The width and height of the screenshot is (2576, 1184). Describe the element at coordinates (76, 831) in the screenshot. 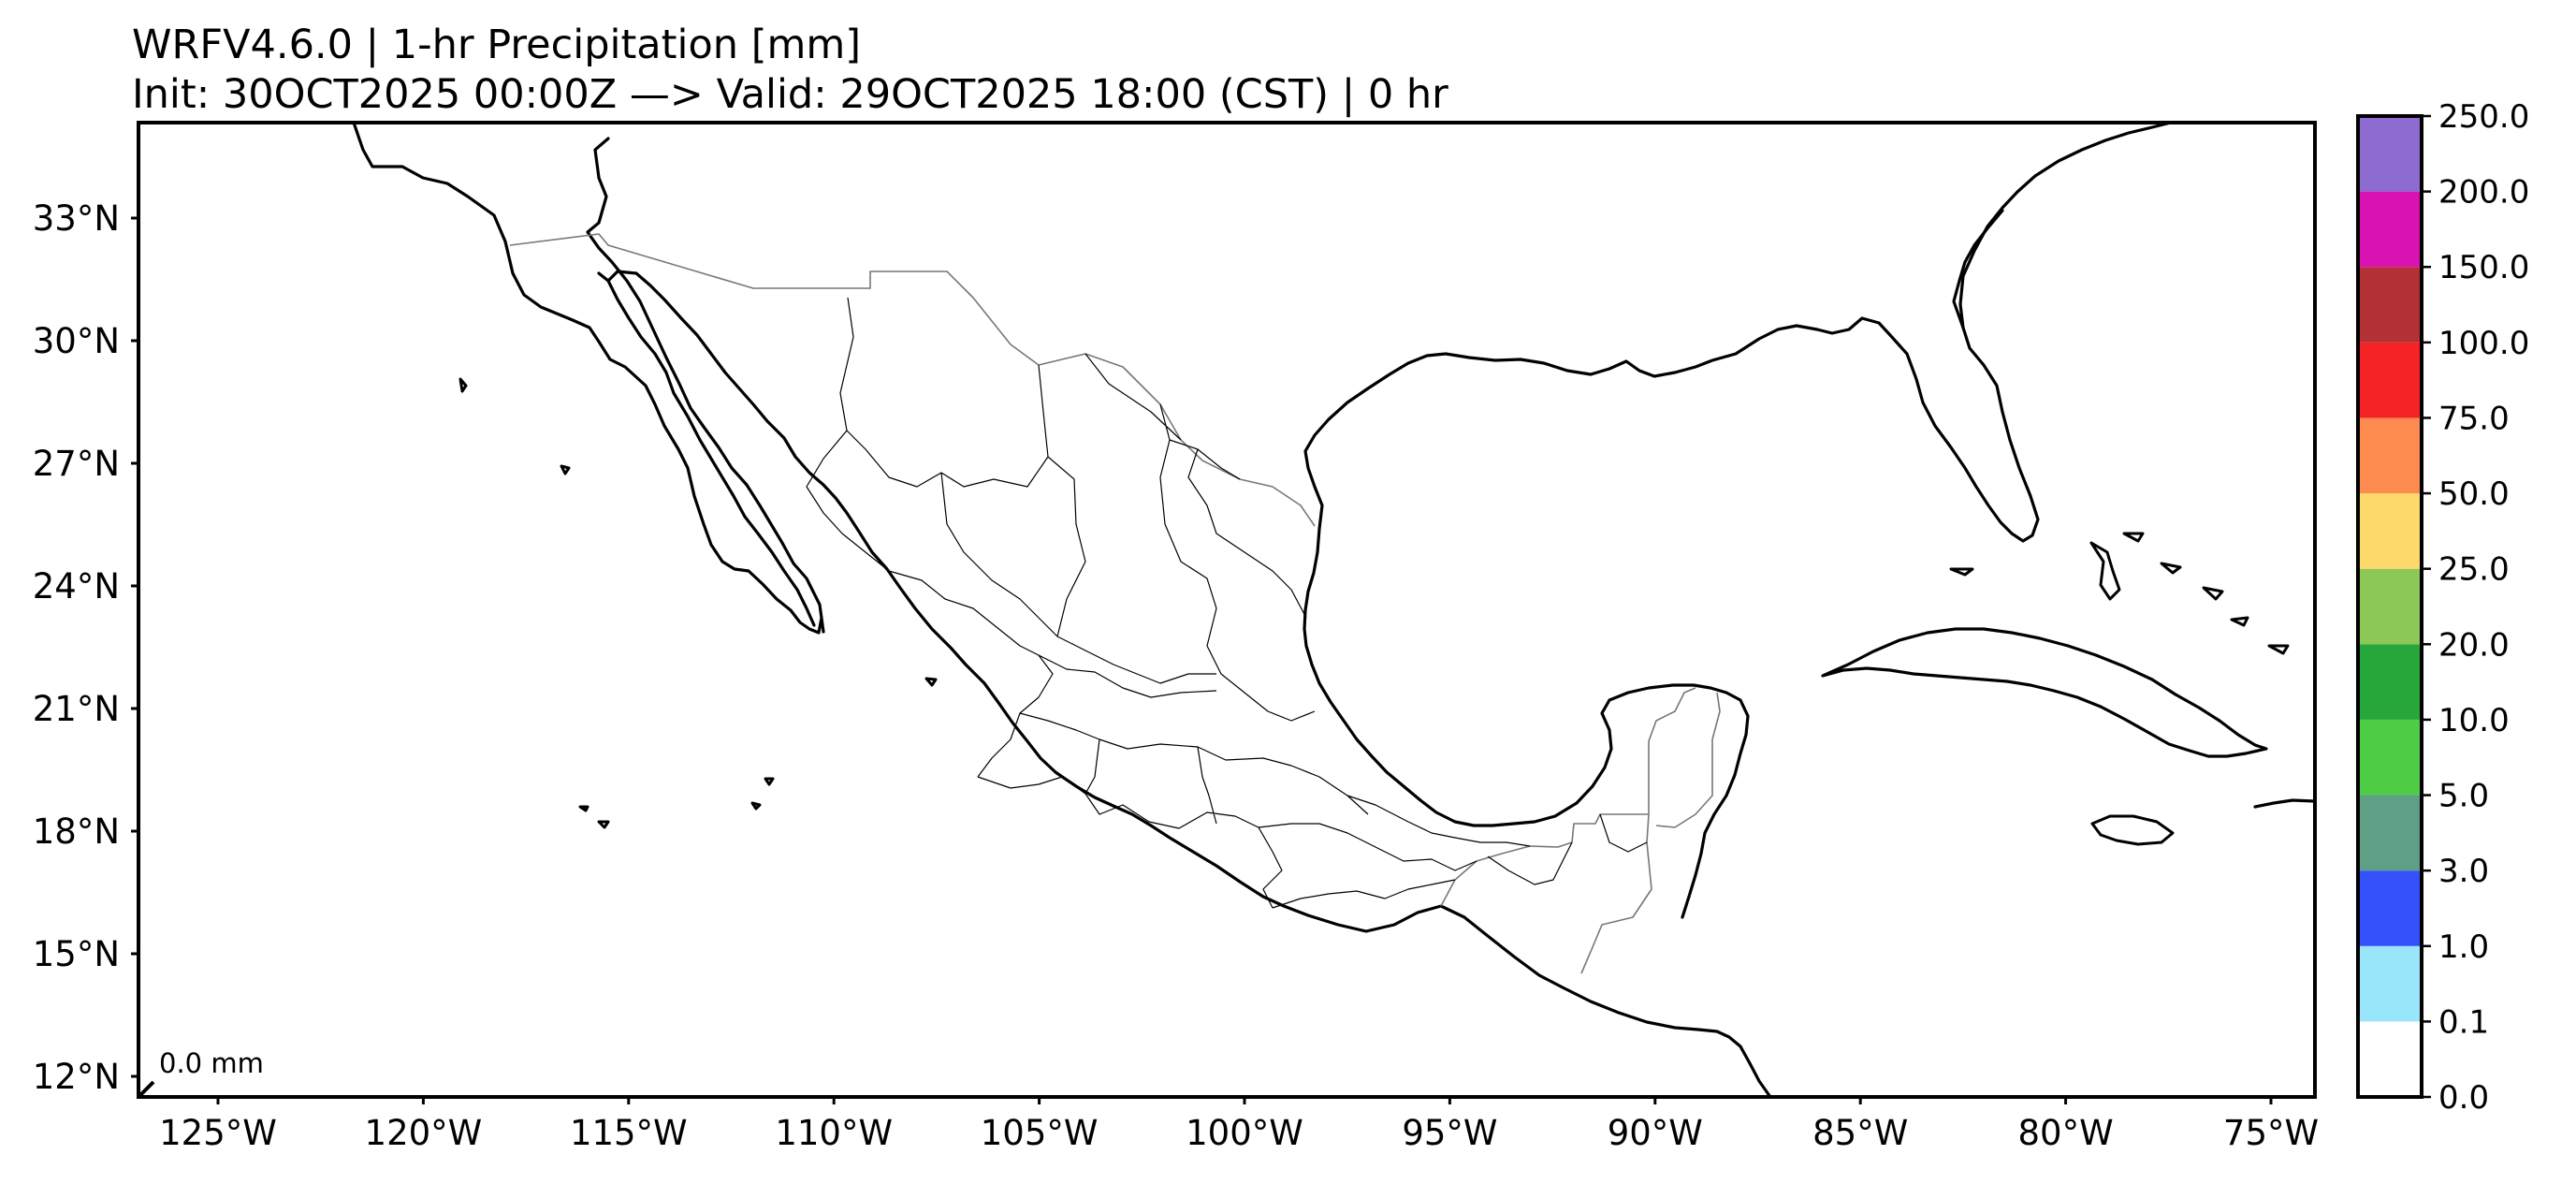

I see `lat-tick-label: 18°N` at that location.